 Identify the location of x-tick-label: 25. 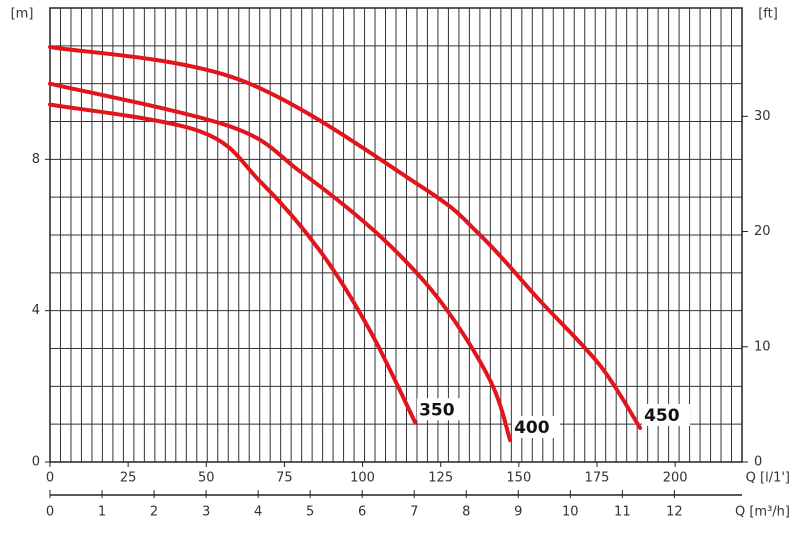
(128, 478).